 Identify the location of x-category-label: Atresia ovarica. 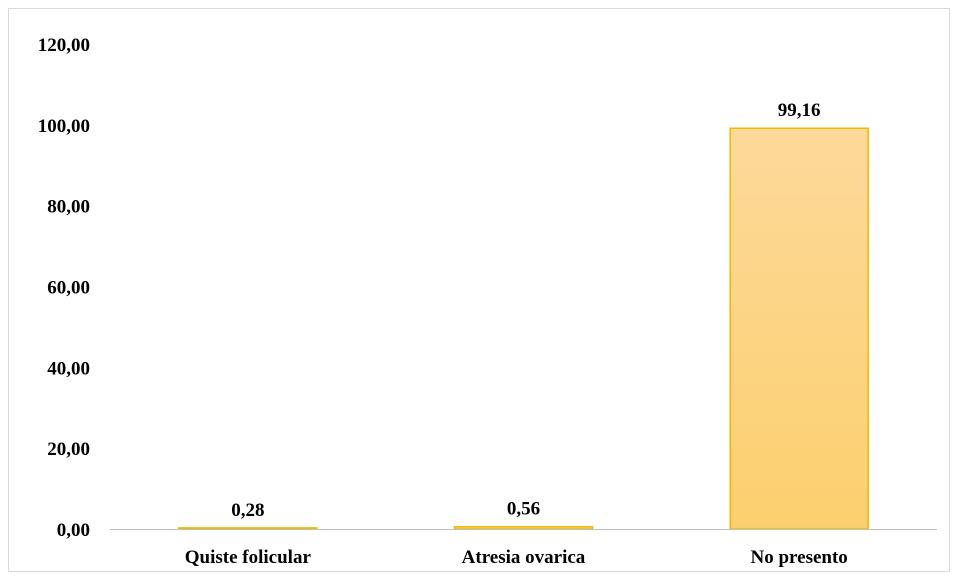
(524, 557).